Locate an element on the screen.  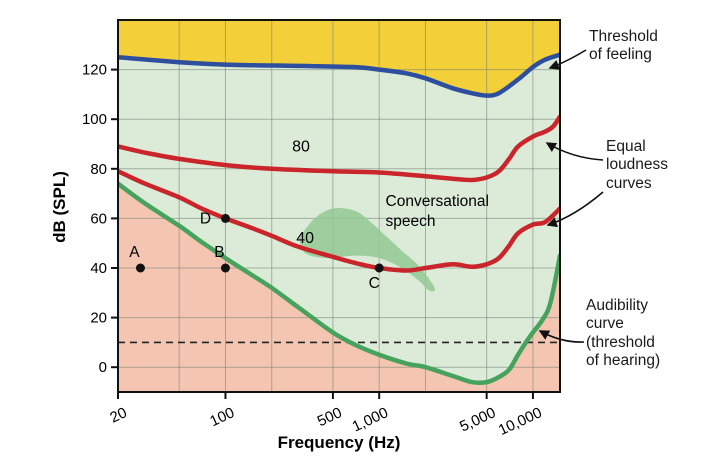
point-A is located at coordinates (140, 268).